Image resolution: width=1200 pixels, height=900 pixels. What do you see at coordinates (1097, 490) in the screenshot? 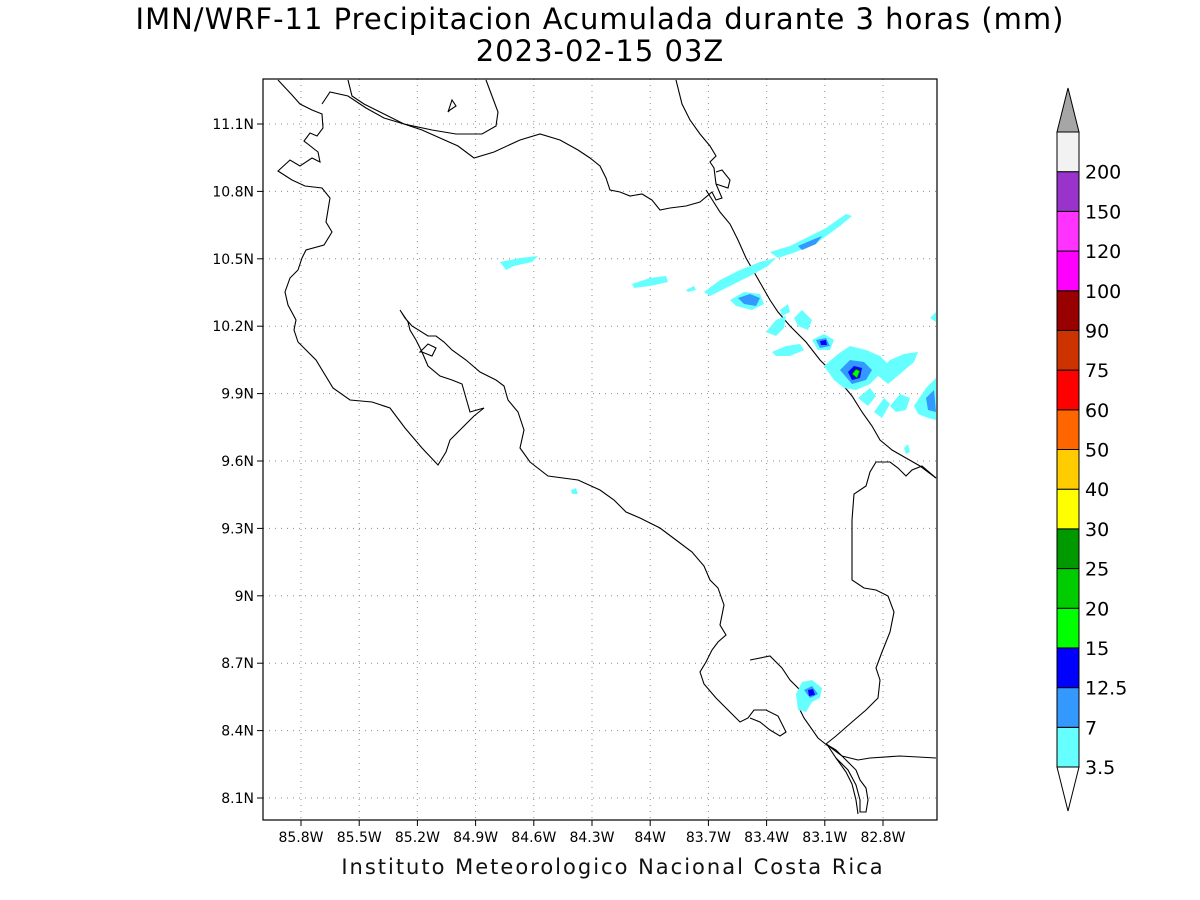
I see `colorbar-level-label: 40` at bounding box center [1097, 490].